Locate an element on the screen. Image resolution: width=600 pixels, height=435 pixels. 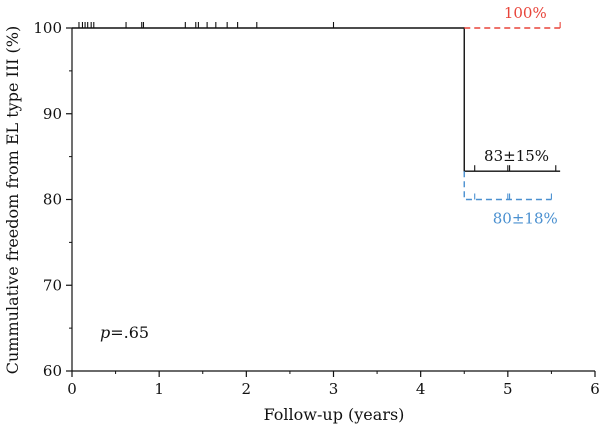
x-tick-label: 4 is located at coordinates (421, 389).